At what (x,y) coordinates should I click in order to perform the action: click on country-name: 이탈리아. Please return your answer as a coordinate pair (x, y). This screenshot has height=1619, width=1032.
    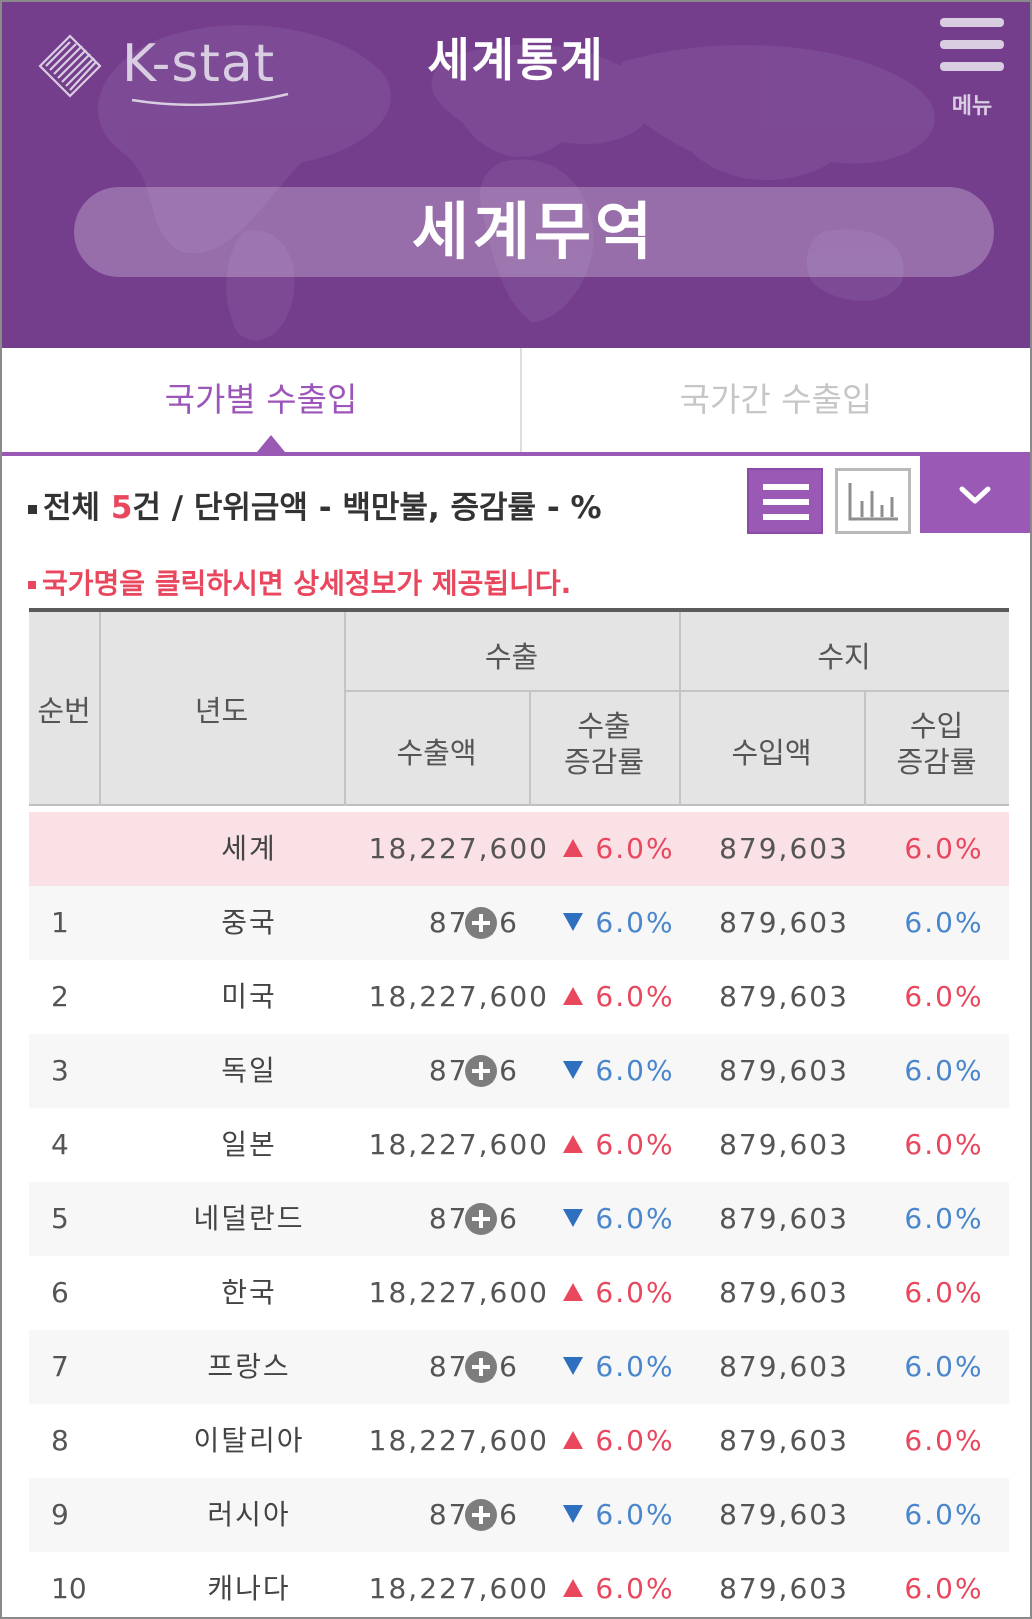
    Looking at the image, I should click on (249, 1440).